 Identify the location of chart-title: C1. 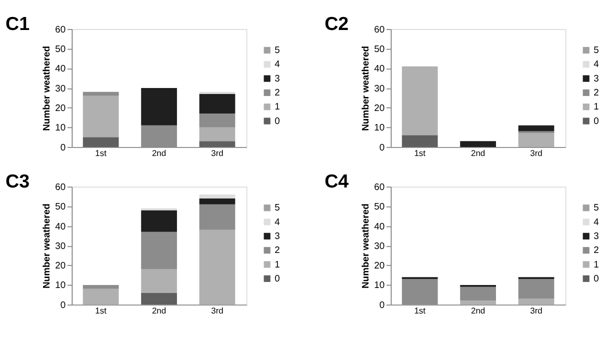
(18, 23).